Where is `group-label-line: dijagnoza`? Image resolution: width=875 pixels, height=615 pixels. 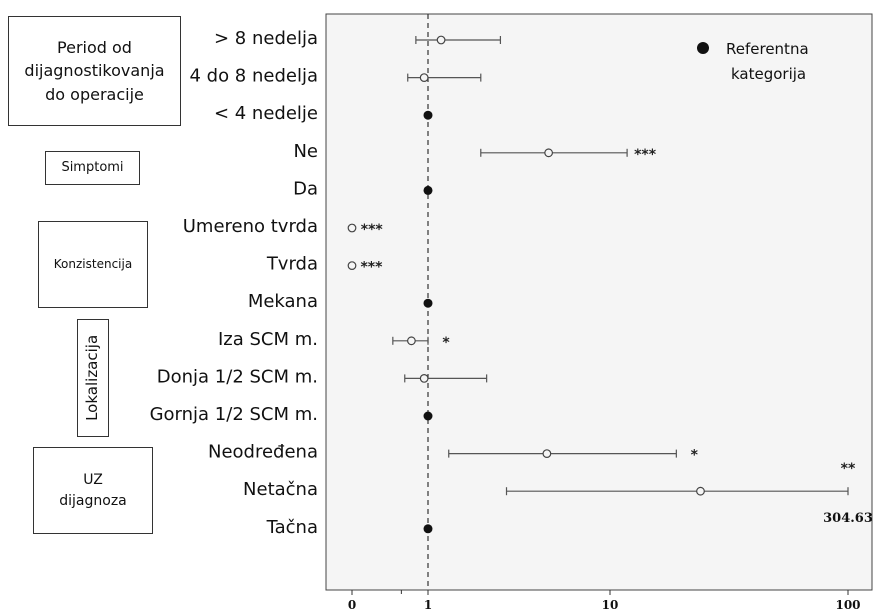
group-label-line: dijagnoza is located at coordinates (93, 500).